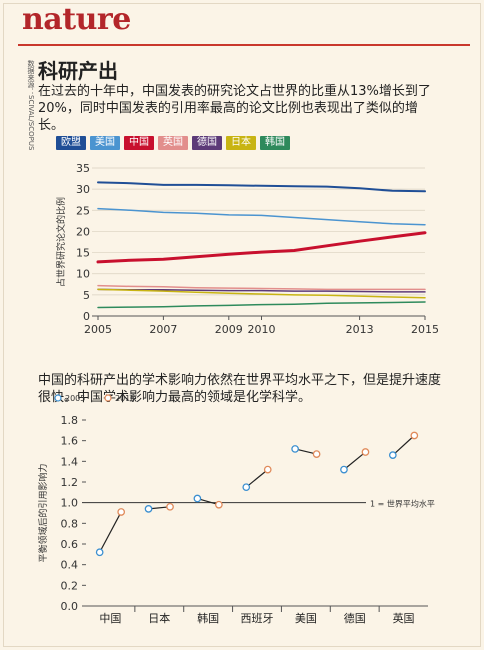 This screenshot has height=650, width=484. What do you see at coordinates (207, 143) in the screenshot?
I see `legend-chip-4: 德国` at bounding box center [207, 143].